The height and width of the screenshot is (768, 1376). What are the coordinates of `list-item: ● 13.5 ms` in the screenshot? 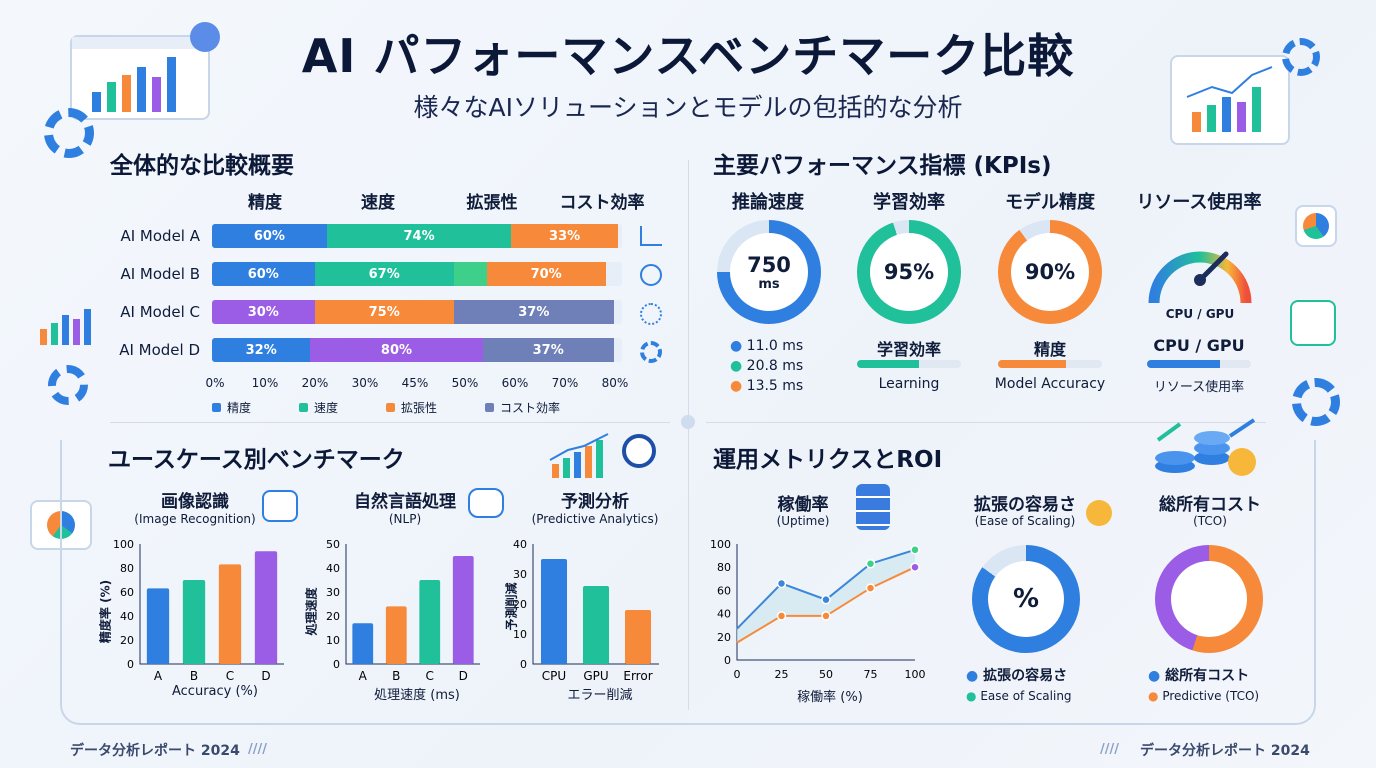 It's located at (767, 386).